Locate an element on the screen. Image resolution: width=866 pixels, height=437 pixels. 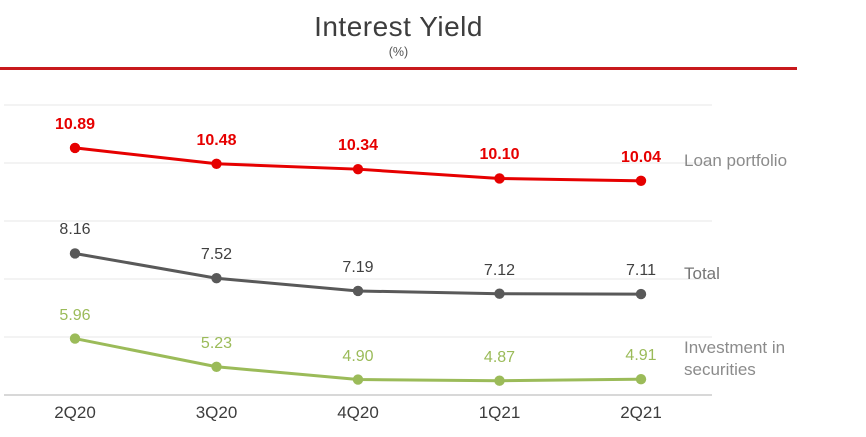
value-label: 4.87 is located at coordinates (499, 357).